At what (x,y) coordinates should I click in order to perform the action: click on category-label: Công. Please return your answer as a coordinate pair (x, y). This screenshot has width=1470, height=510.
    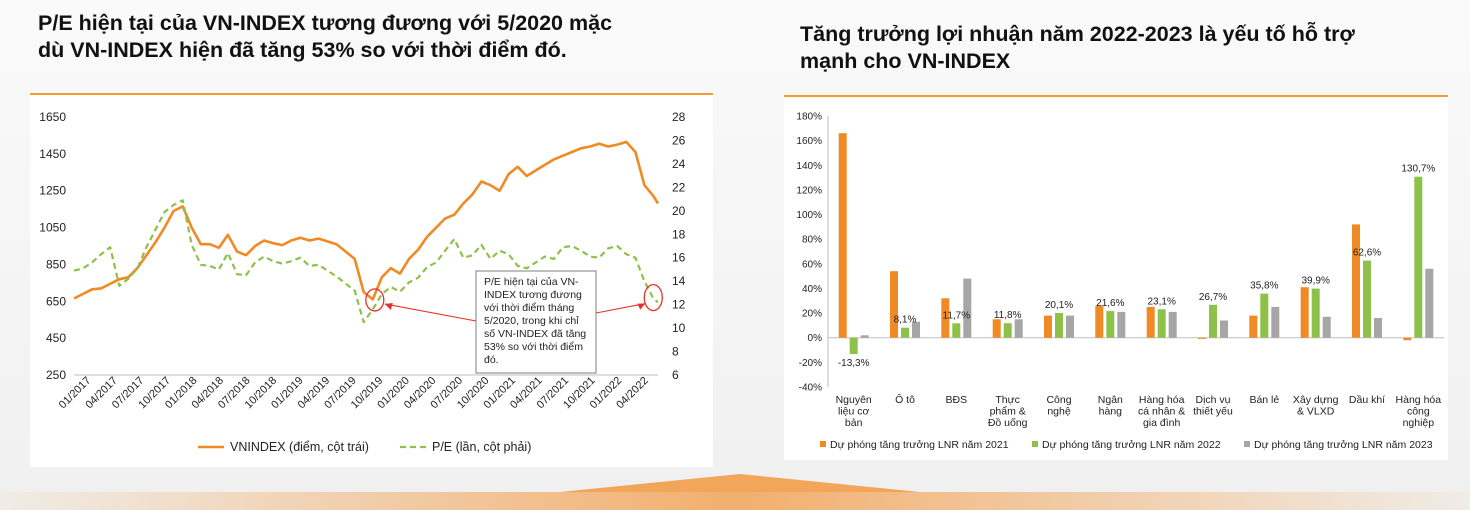
    Looking at the image, I should click on (1058, 400).